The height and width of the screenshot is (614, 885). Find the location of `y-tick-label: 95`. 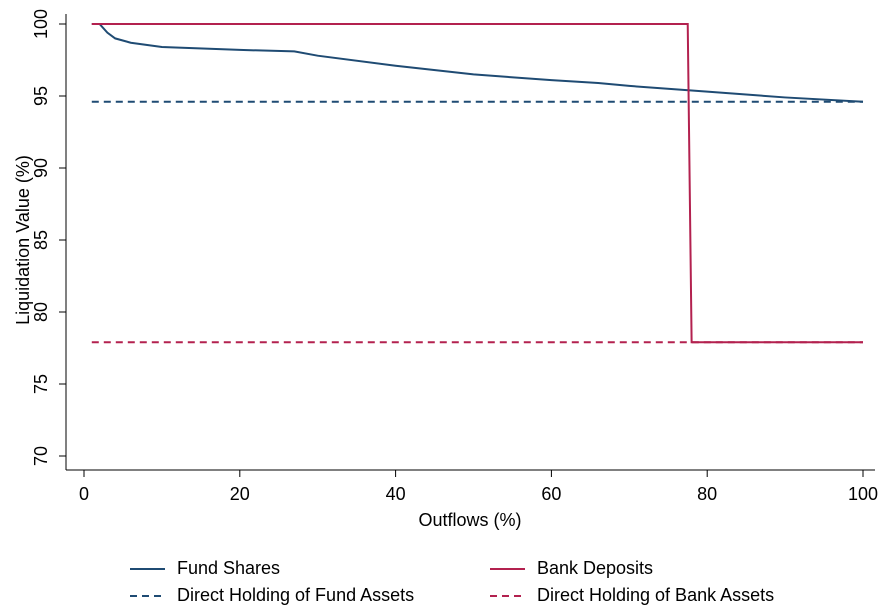

y-tick-label: 95 is located at coordinates (41, 96).